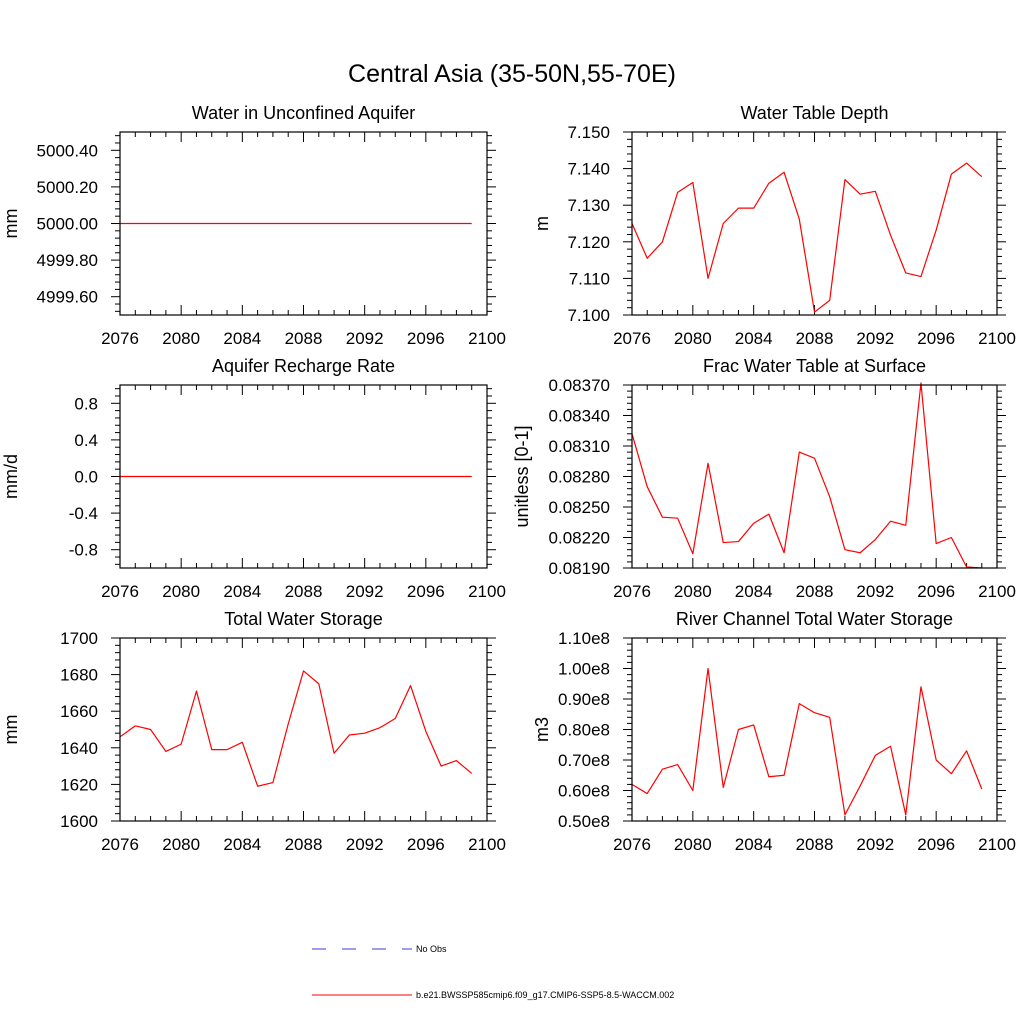 This screenshot has width=1024, height=1029. Describe the element at coordinates (584, 791) in the screenshot. I see `y-tick-label: 0.60e8` at that location.